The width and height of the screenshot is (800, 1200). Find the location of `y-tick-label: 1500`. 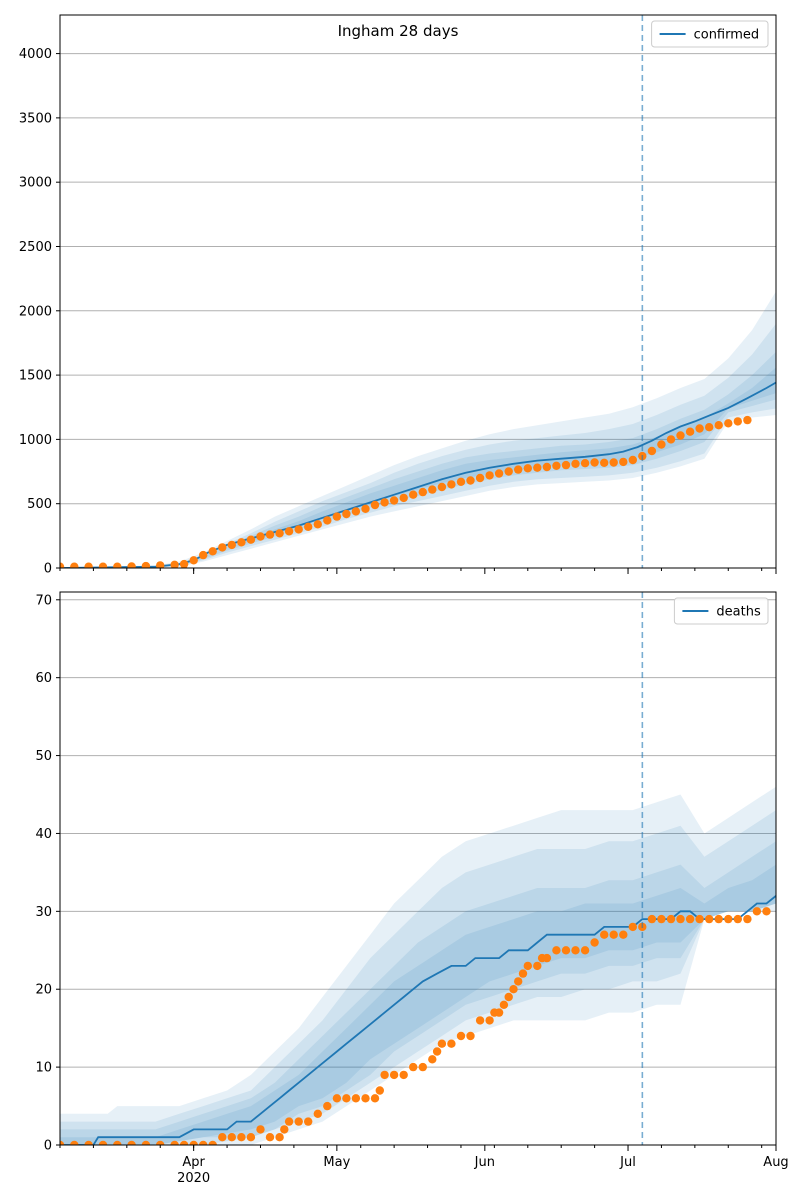

y-tick-label: 1500 is located at coordinates (35, 376).